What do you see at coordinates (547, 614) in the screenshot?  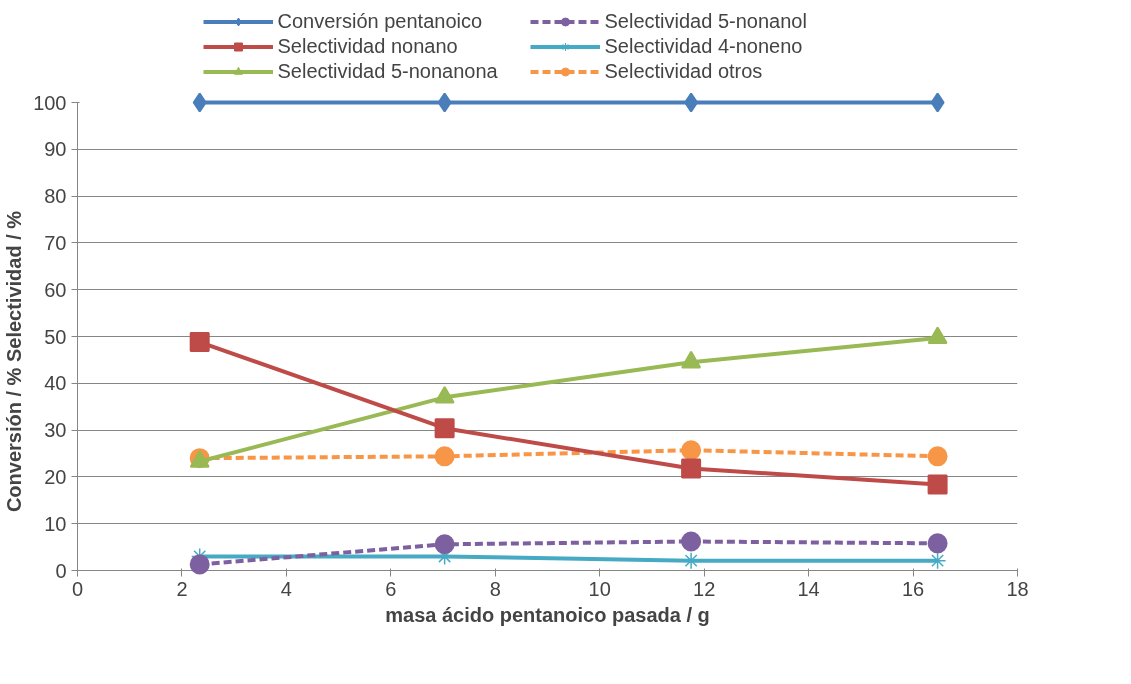 I see `x-axis-title: masa ácido pentanoico pasada / g` at bounding box center [547, 614].